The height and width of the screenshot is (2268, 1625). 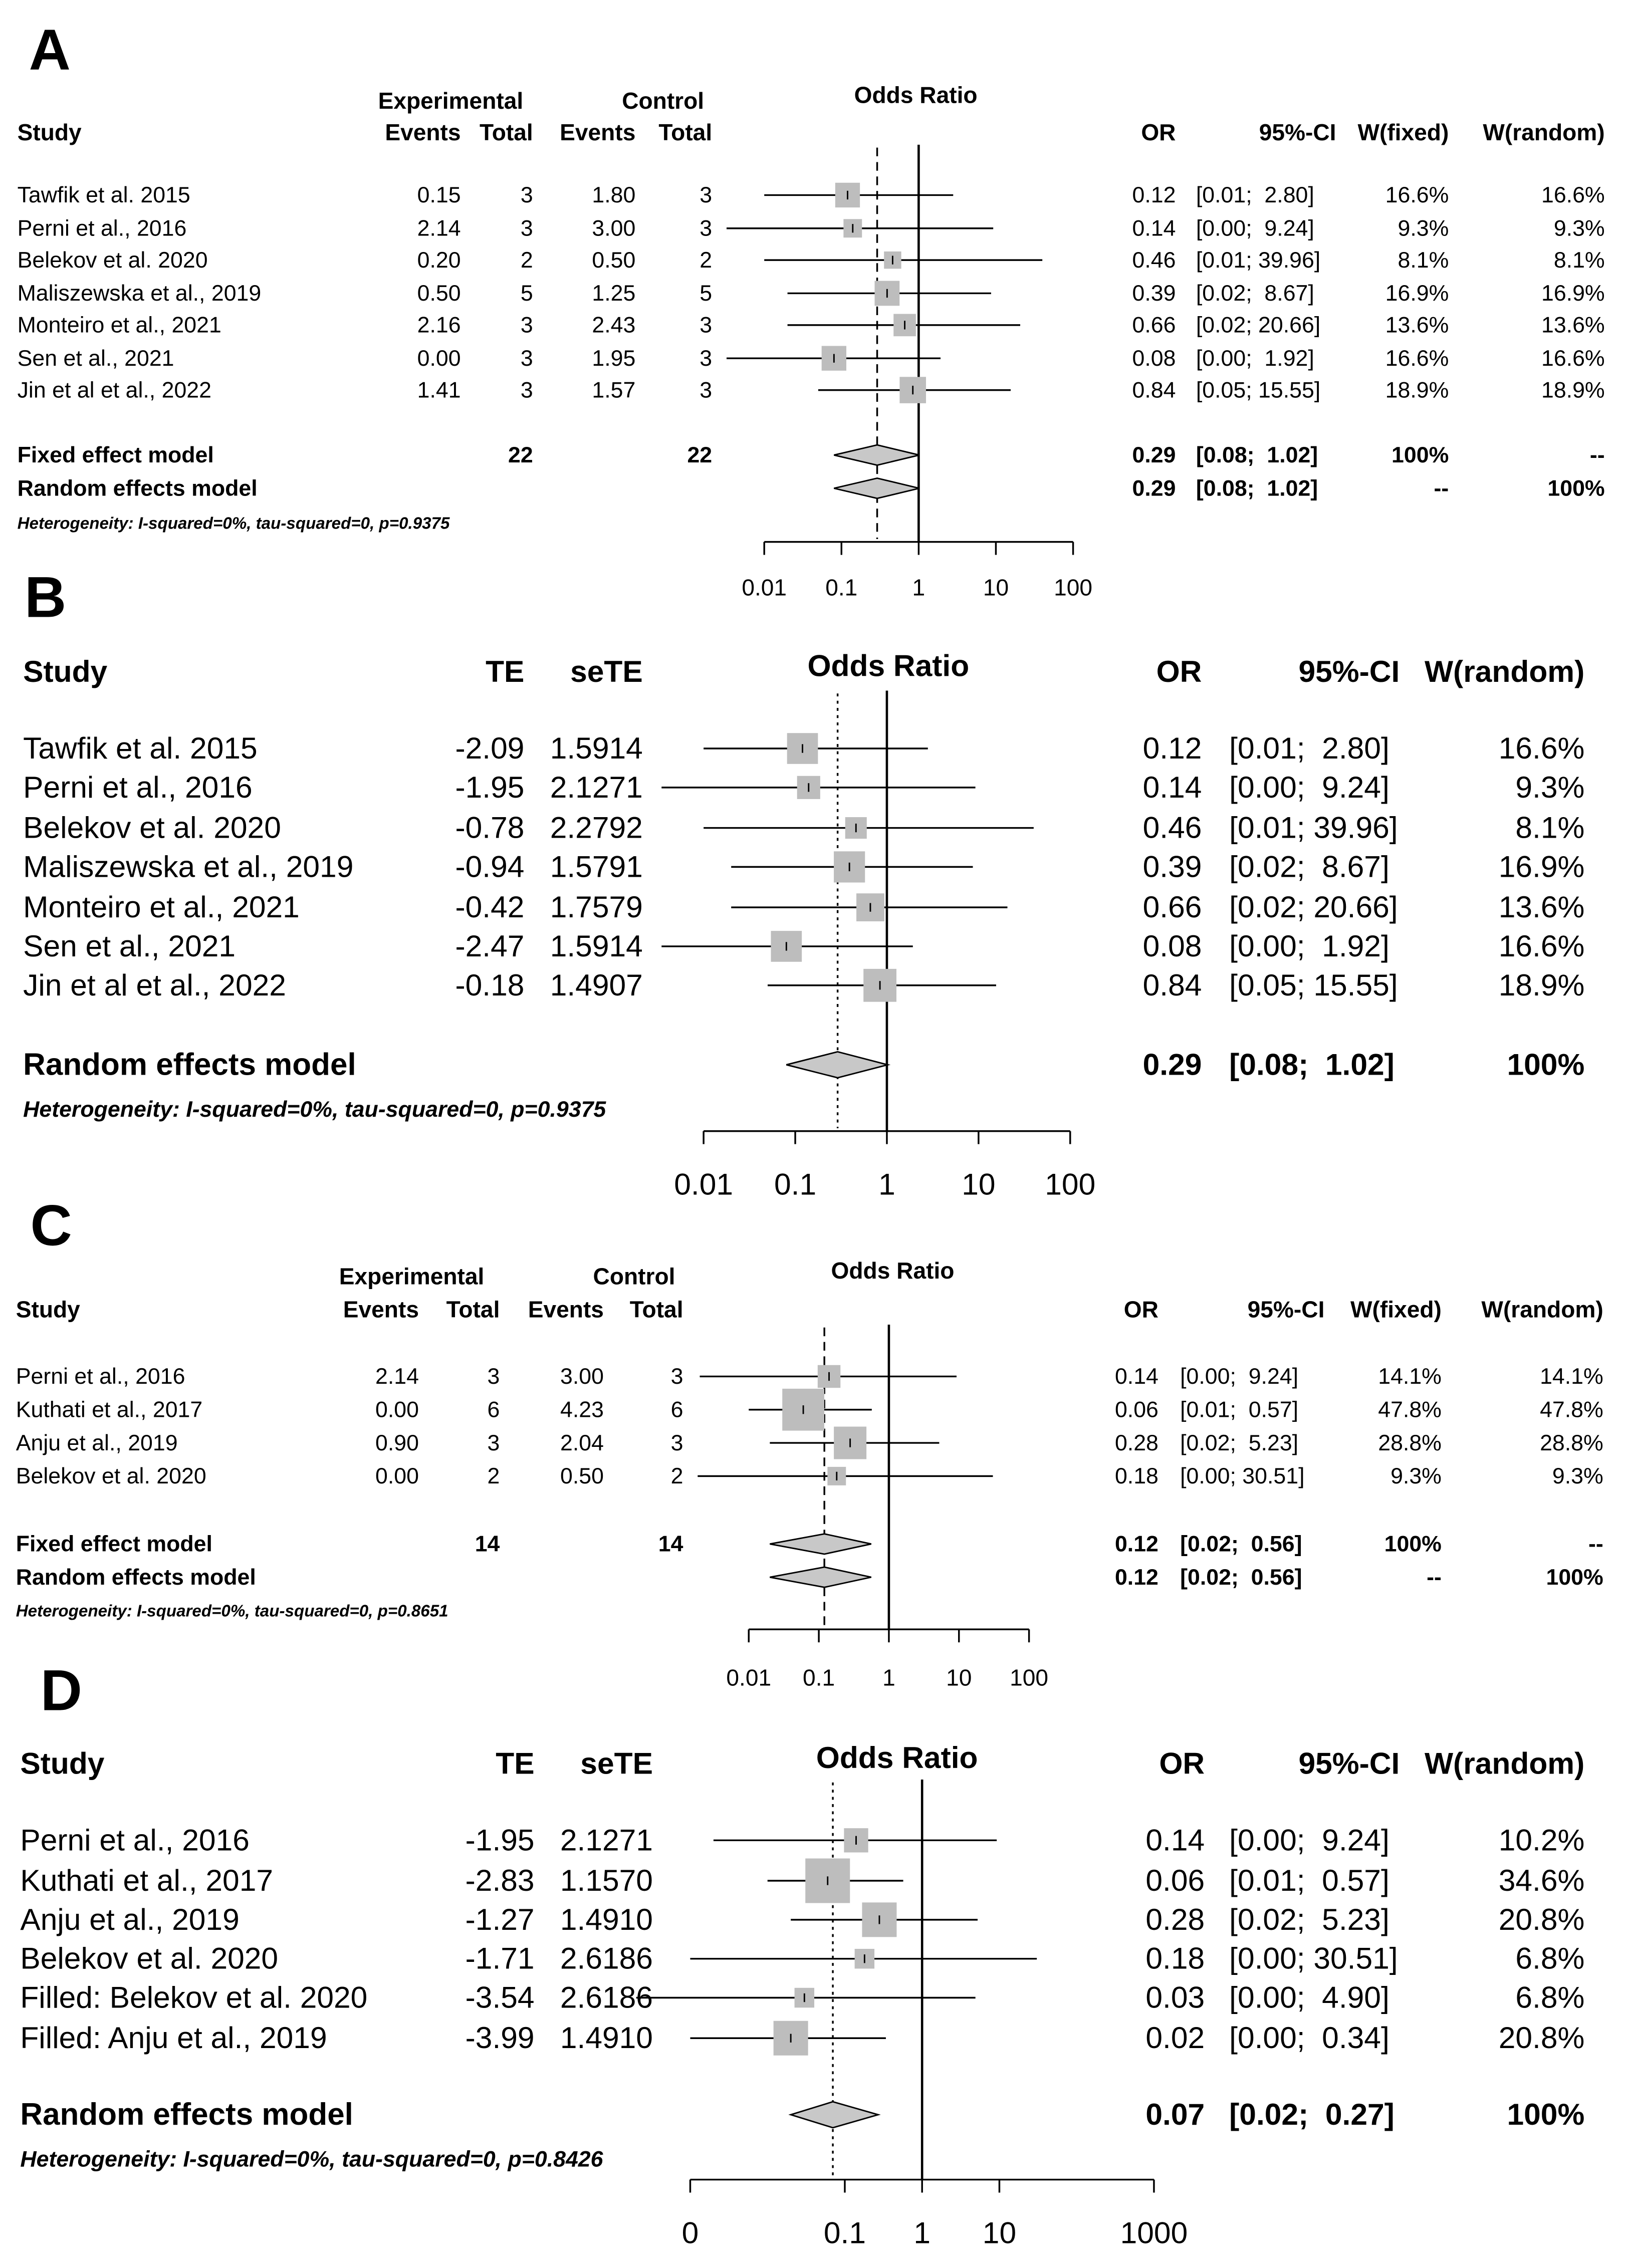 What do you see at coordinates (1136, 1443) in the screenshot?
I see `or-value: 0.28` at bounding box center [1136, 1443].